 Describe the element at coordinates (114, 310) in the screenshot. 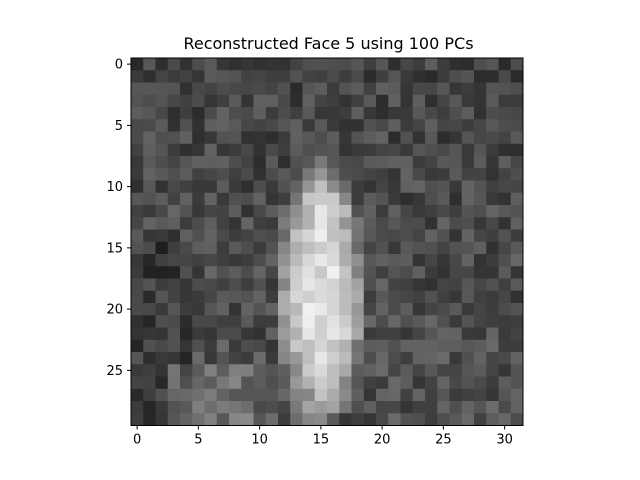

I see `y-tick-label: 20` at that location.